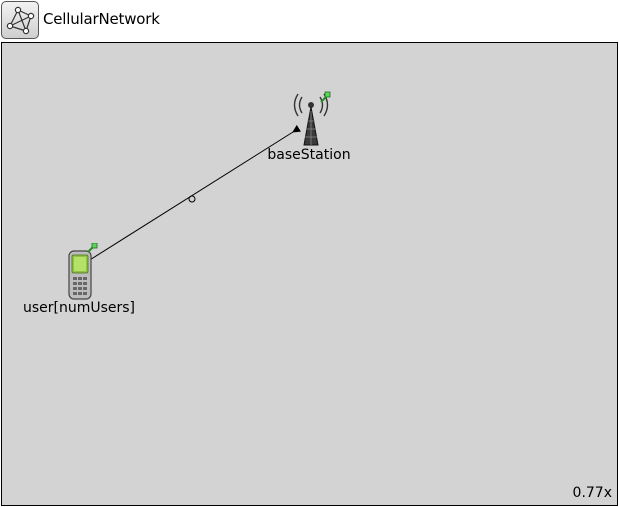 The image size is (619, 507). What do you see at coordinates (592, 493) in the screenshot?
I see `zoom-level: 0.77x` at bounding box center [592, 493].